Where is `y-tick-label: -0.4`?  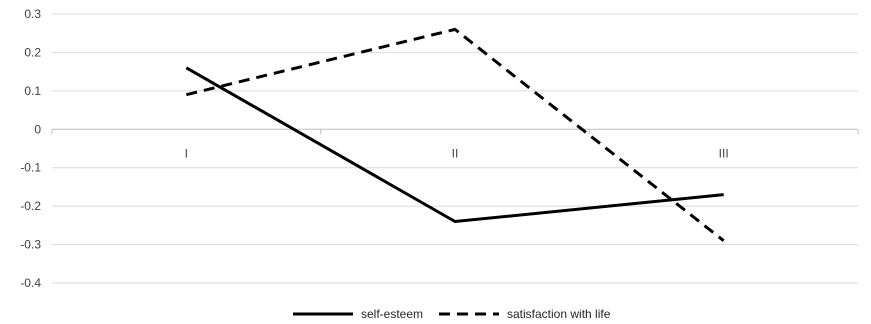
y-tick-label: -0.4 is located at coordinates (30, 283).